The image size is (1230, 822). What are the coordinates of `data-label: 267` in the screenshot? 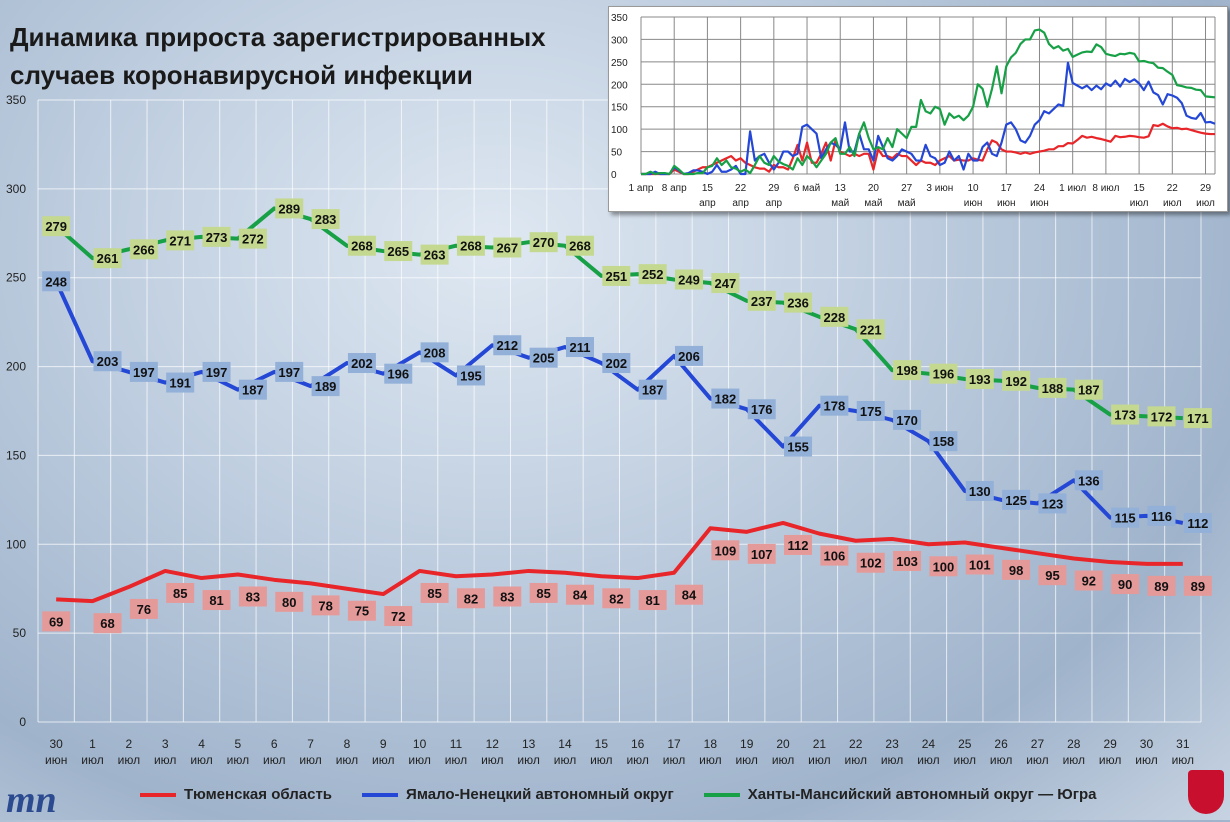 It's located at (507, 247).